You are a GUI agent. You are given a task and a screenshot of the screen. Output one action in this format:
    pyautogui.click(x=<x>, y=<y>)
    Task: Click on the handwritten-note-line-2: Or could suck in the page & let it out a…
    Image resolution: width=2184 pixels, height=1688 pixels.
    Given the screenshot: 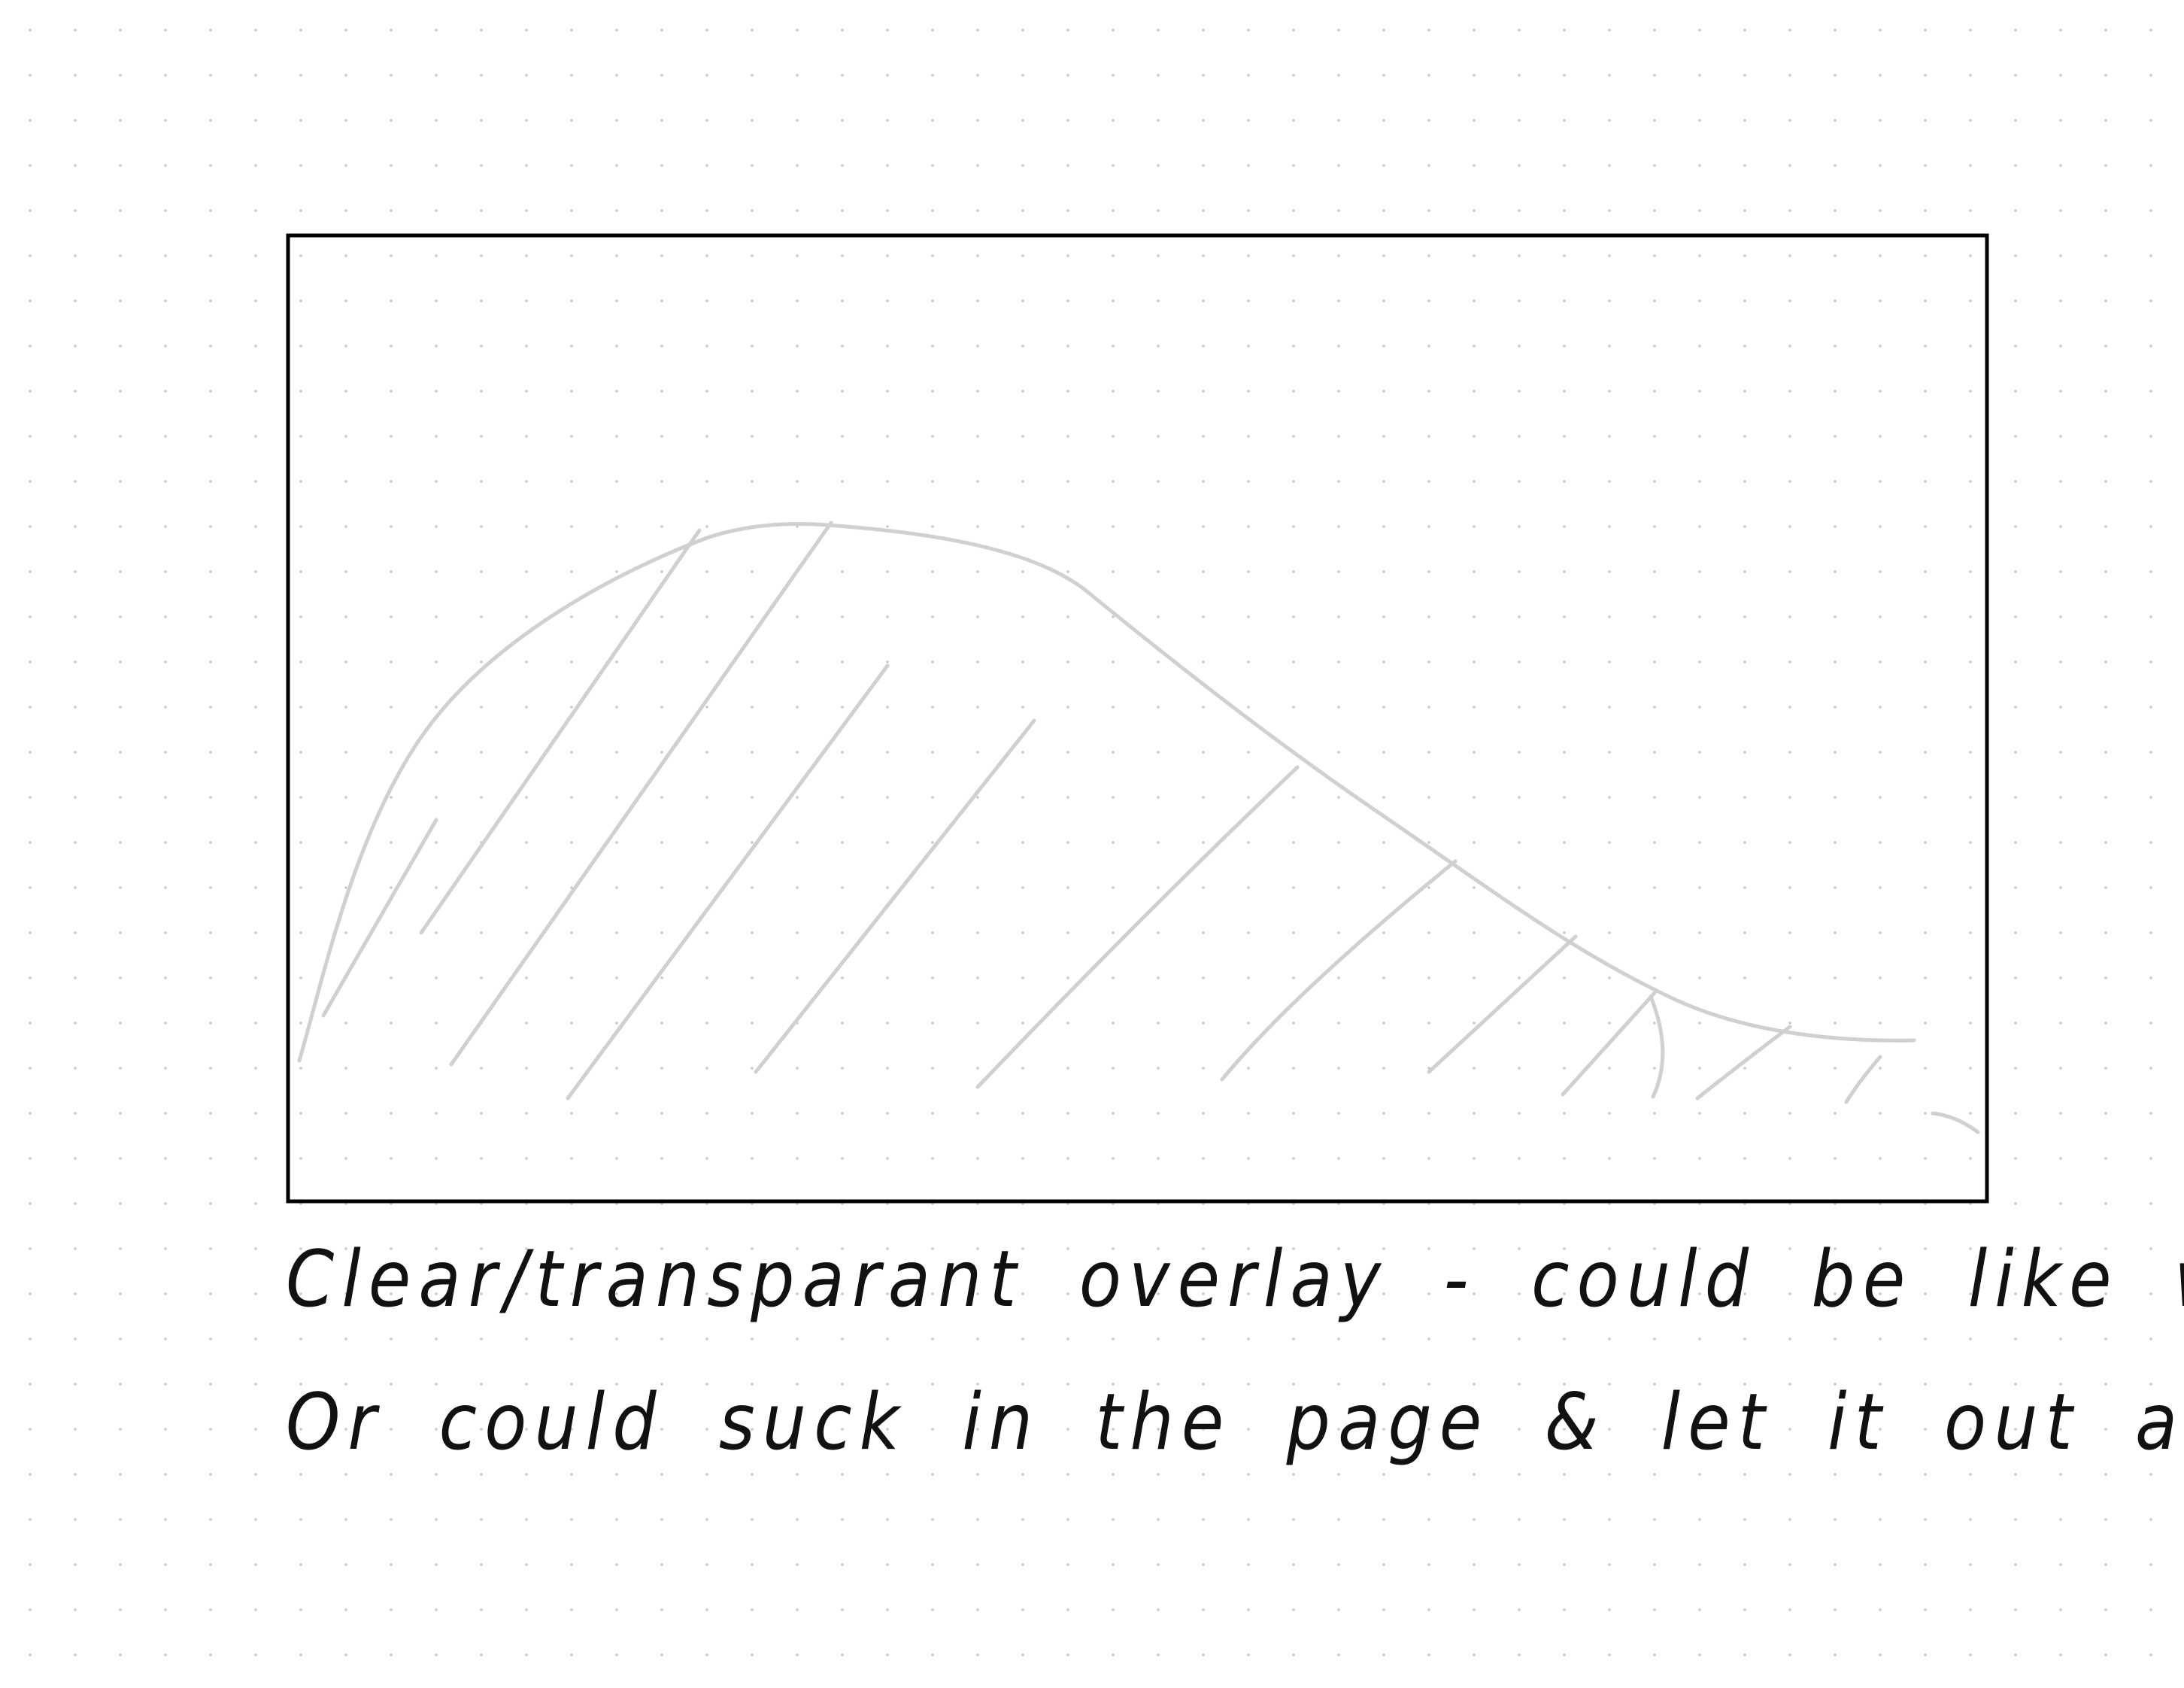 What is the action you would take?
    pyautogui.click(x=1235, y=1422)
    